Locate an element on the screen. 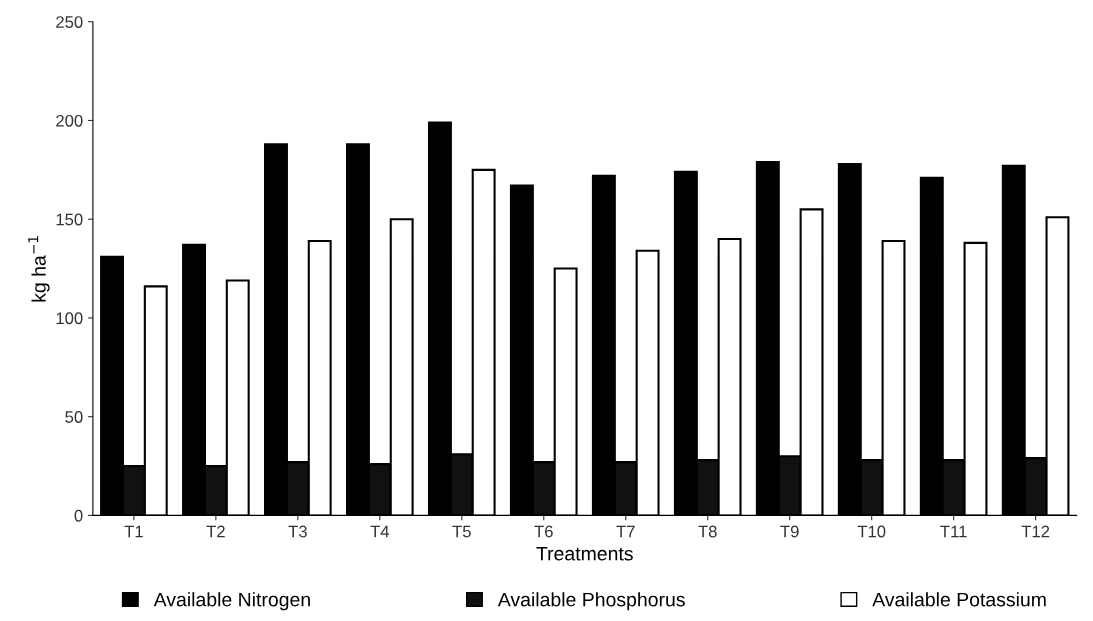 The image size is (1093, 621). x-tick-label: T2 is located at coordinates (215, 531).